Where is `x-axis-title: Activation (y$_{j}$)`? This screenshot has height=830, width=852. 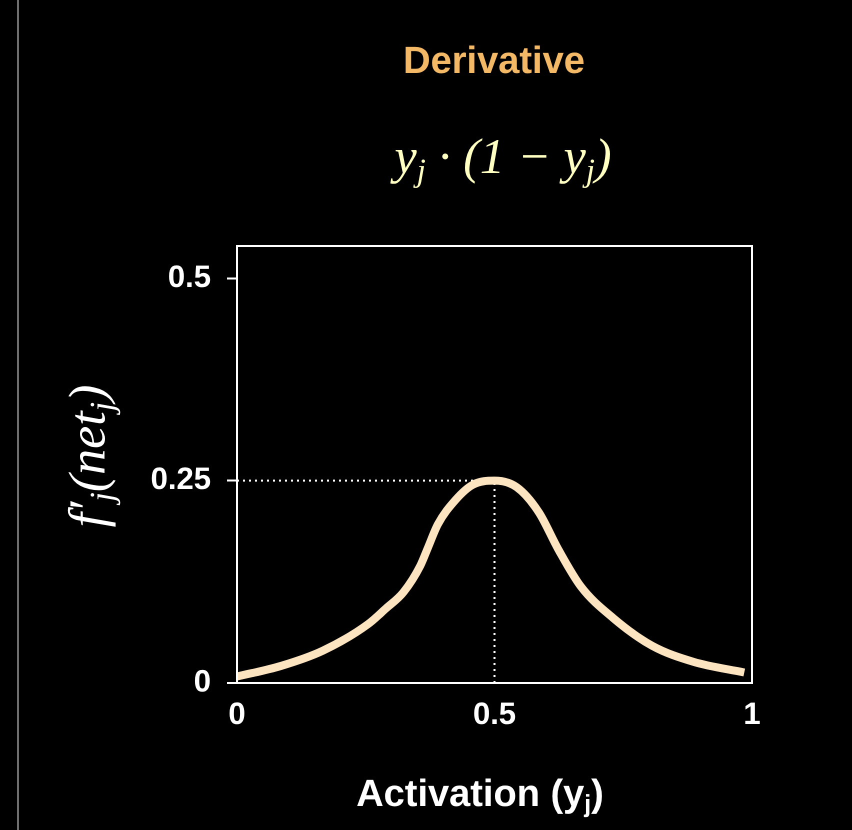 x-axis-title: Activation (y$_{j}$) is located at coordinates (480, 795).